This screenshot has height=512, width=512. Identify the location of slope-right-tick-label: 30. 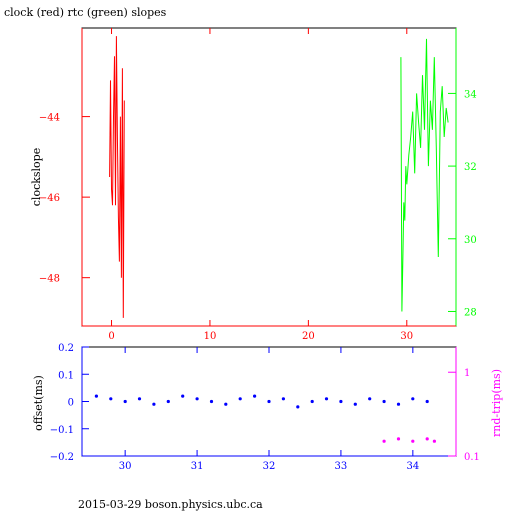
(470, 240).